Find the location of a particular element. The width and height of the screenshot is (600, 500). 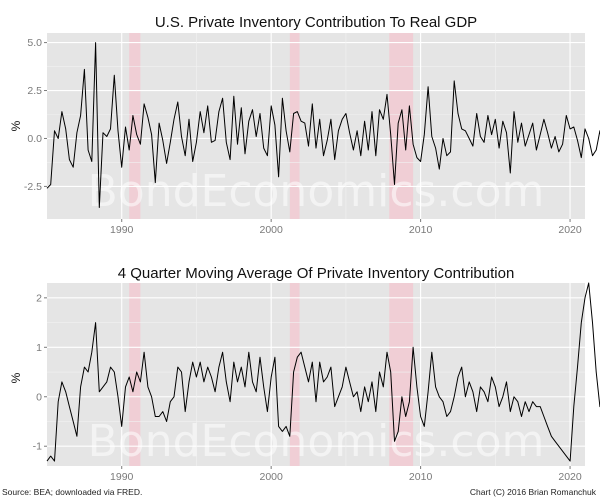

copyright-note: Chart (C) 2016 Brian Romanchuk is located at coordinates (533, 492).